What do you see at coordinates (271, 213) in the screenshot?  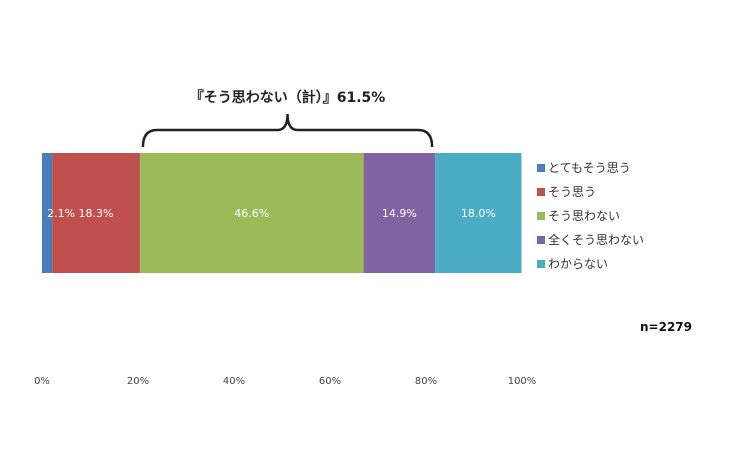 I see `segment-label-group: 2.1% 18.3% 46.6% 14.9% 18.0%` at bounding box center [271, 213].